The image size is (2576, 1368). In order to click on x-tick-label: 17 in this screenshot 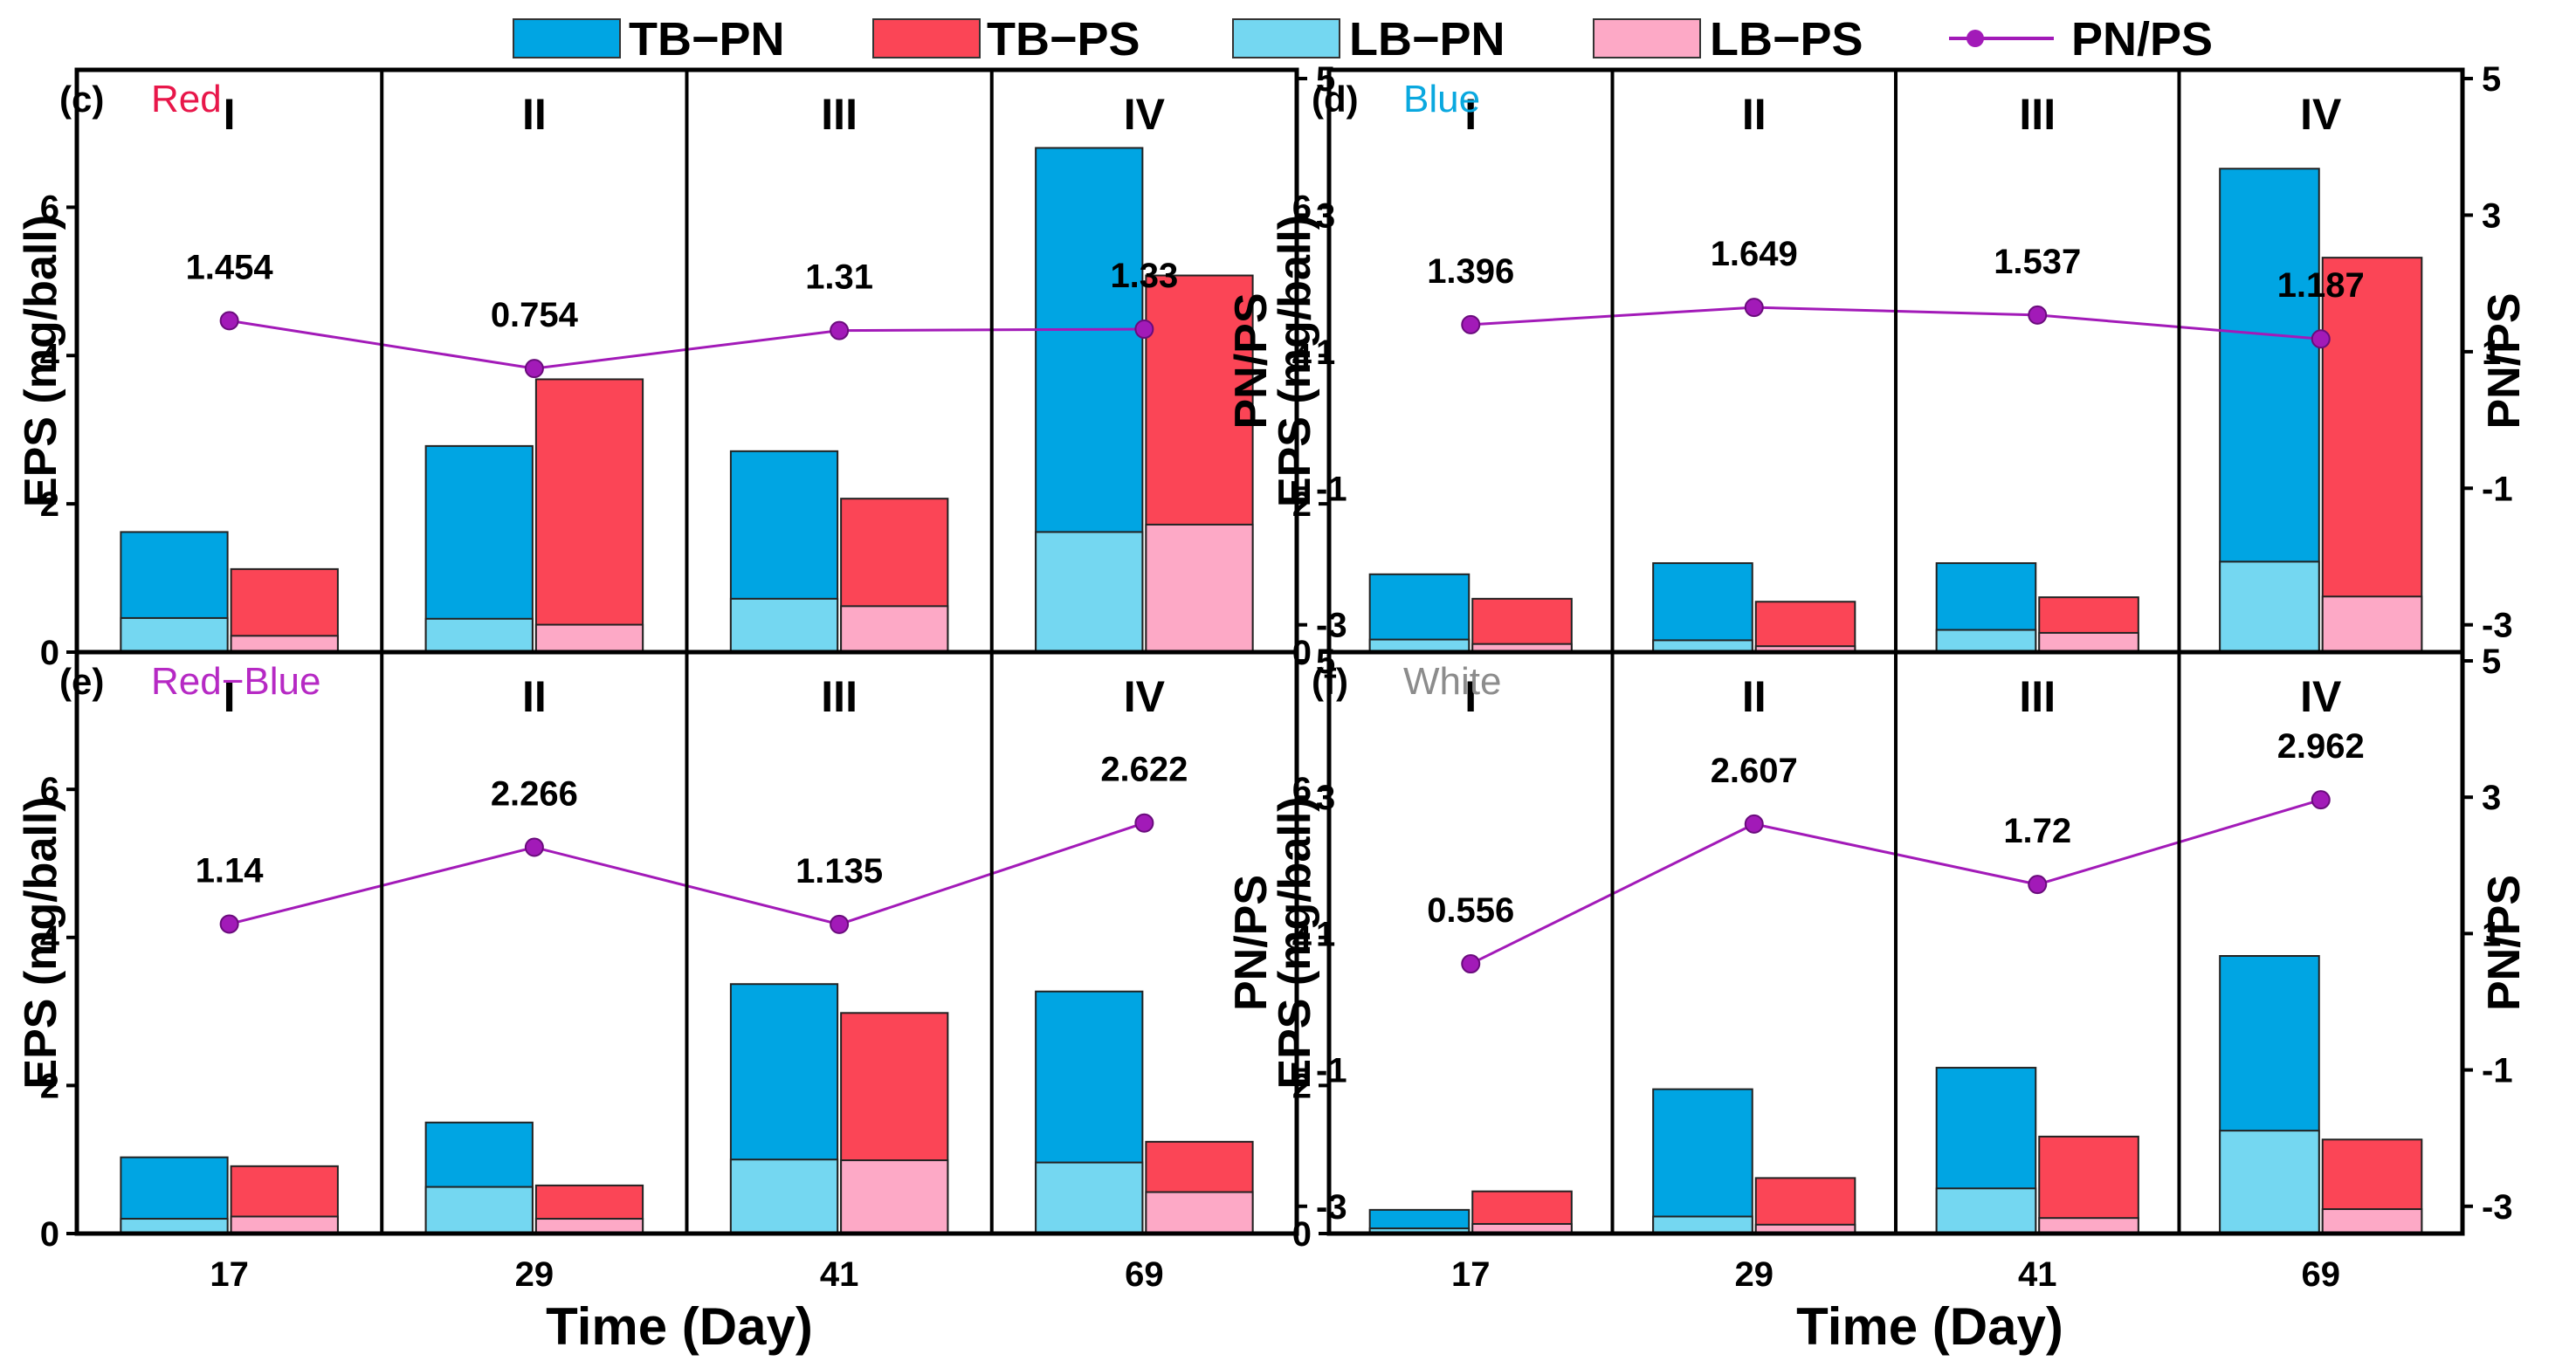, I will do `click(229, 1274)`.